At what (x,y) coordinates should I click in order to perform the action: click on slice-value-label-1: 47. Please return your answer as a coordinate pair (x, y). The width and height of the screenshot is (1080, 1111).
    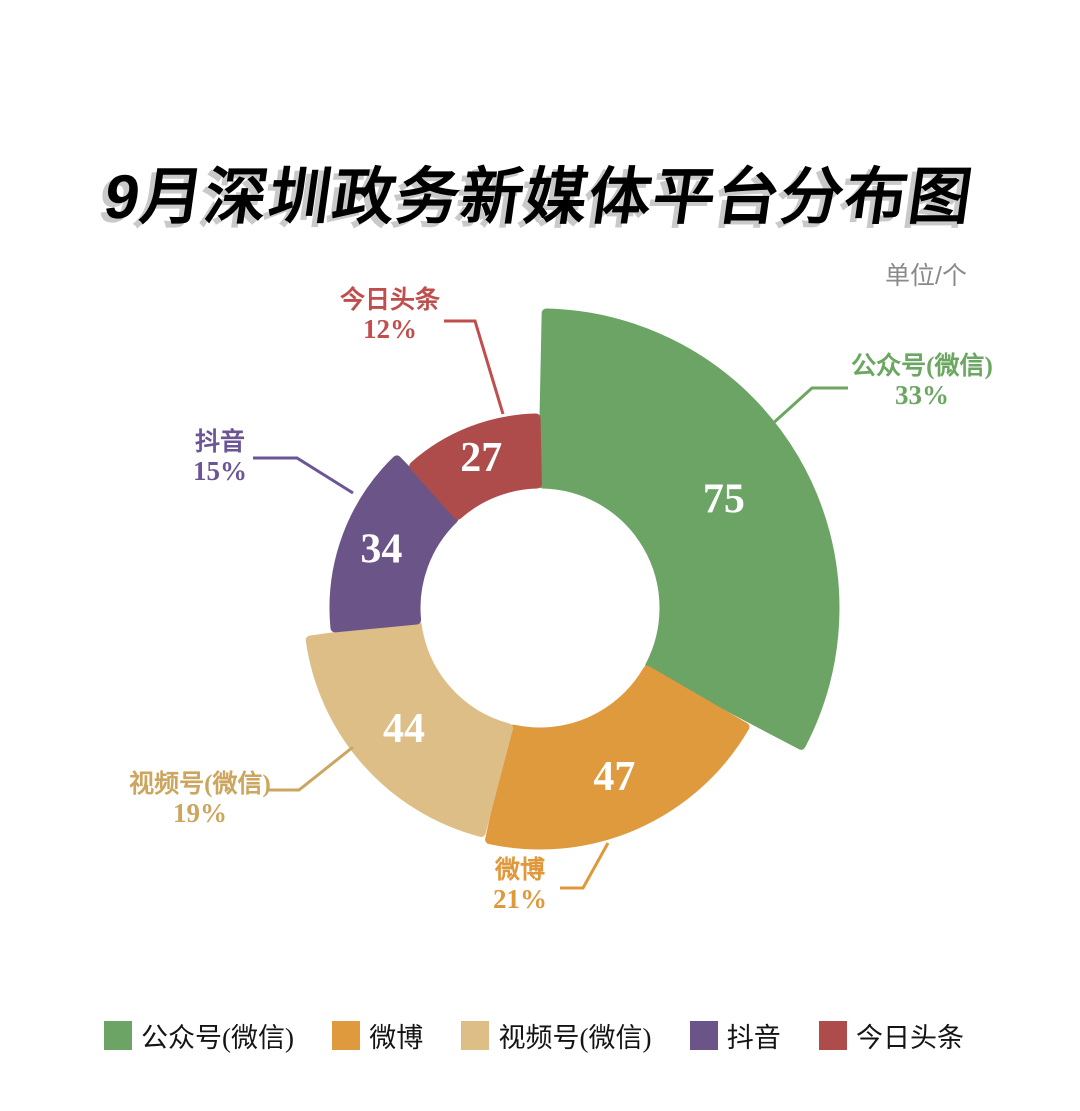
    Looking at the image, I should click on (614, 777).